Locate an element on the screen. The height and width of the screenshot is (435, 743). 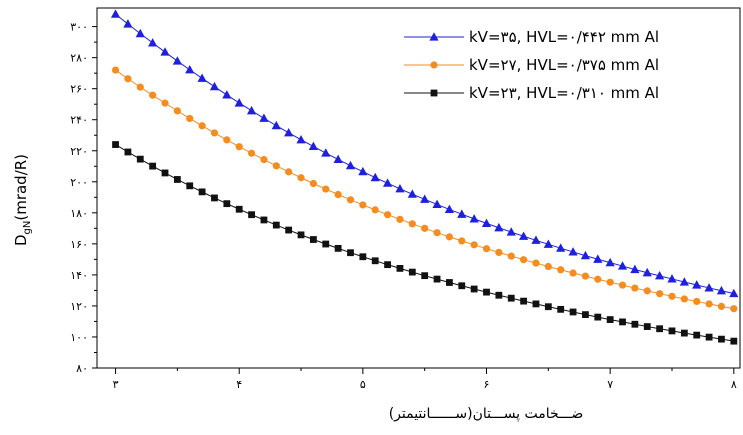
y-axis-title-unit: (mrad/R) is located at coordinates (21, 187).